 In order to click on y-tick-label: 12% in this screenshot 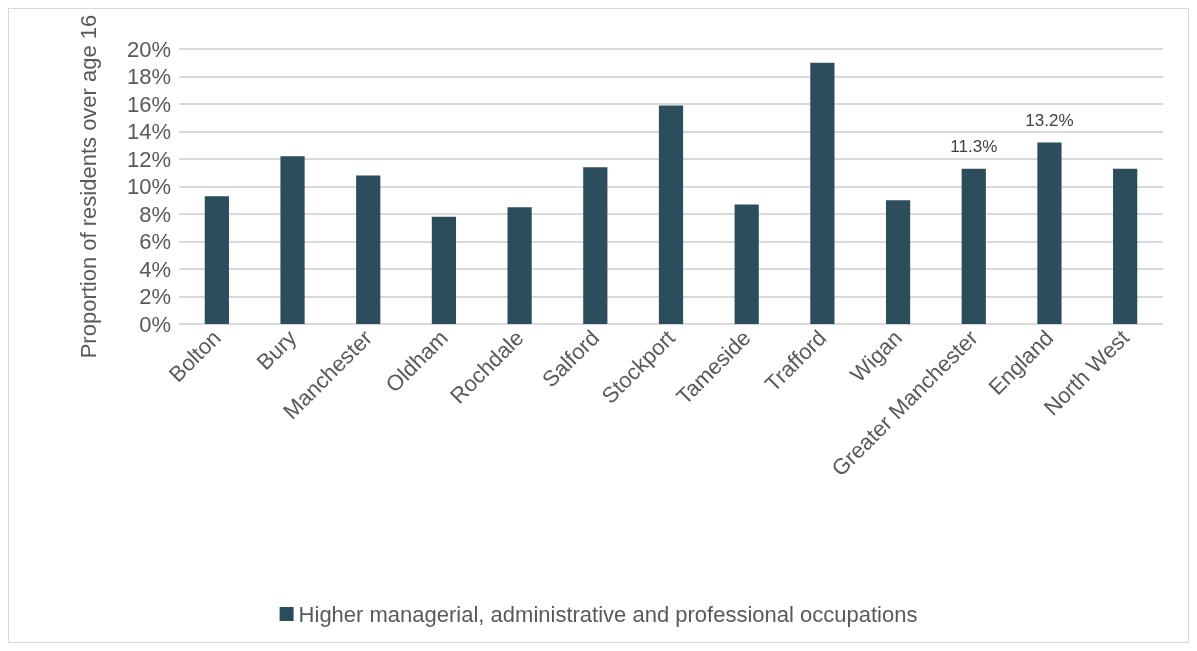, I will do `click(148, 159)`.